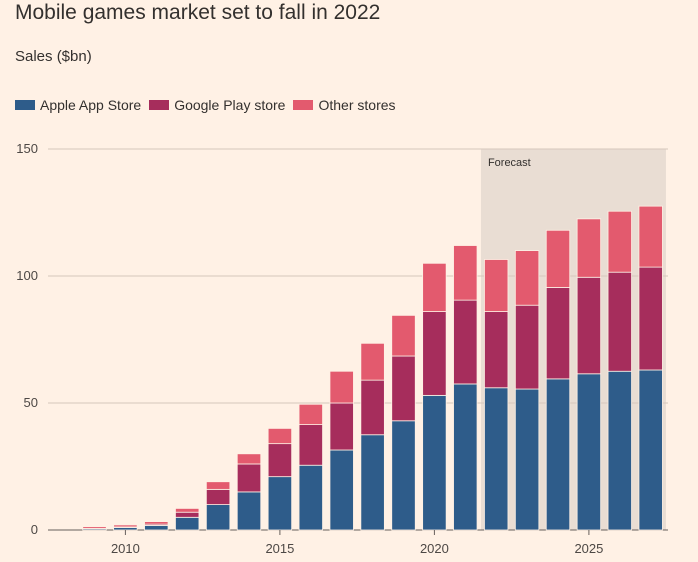  Describe the element at coordinates (589, 452) in the screenshot. I see `bar-apple-app-store-2025` at that location.